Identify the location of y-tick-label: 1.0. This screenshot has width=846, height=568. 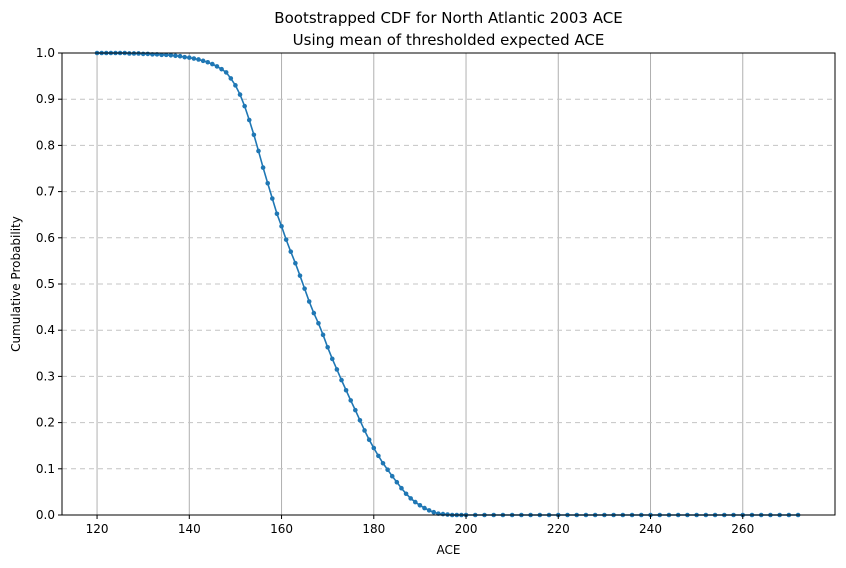
(45, 53).